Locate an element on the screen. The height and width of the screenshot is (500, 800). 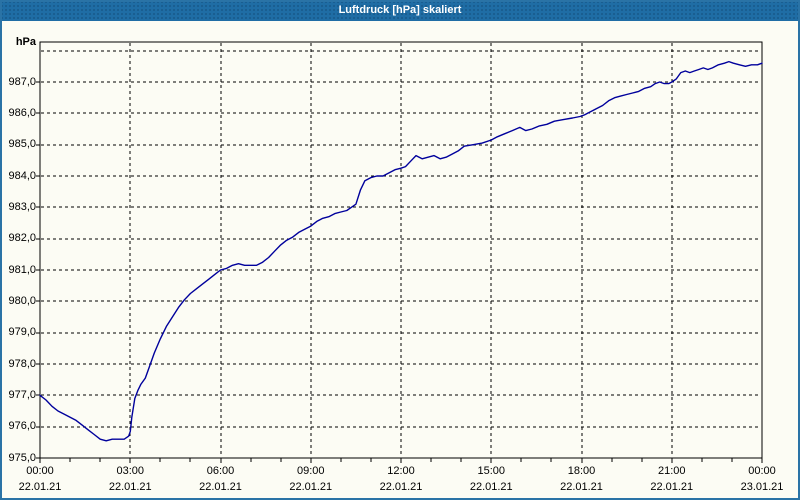
y-tick-label: 980,0 is located at coordinates (22, 300).